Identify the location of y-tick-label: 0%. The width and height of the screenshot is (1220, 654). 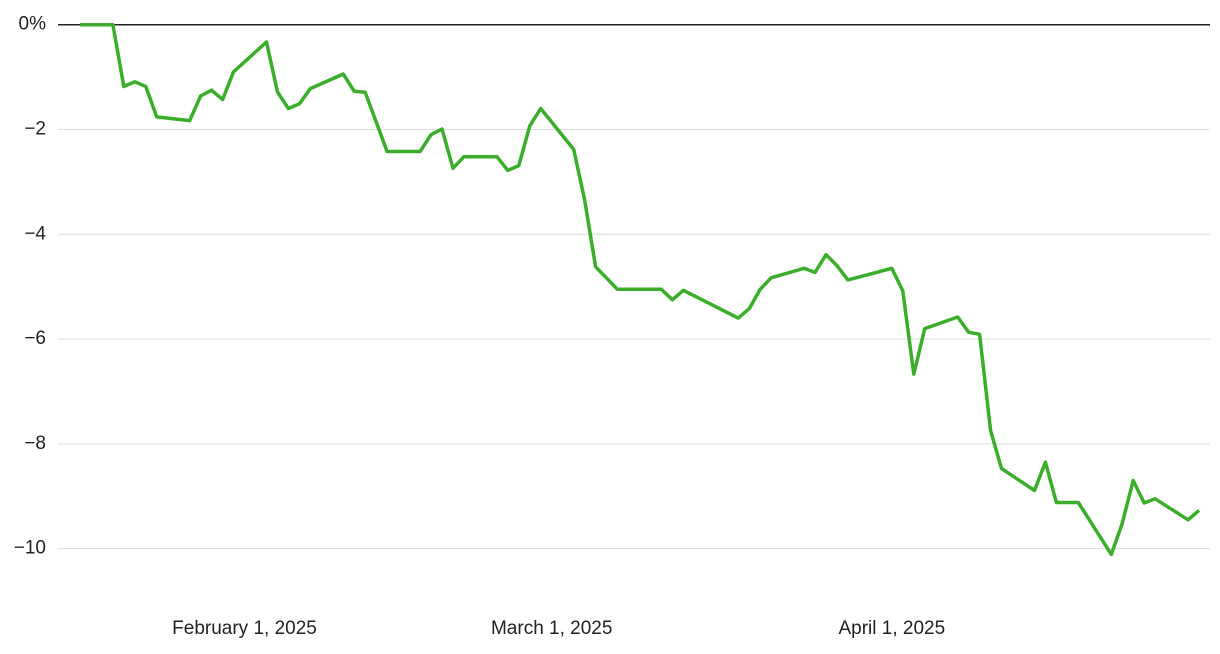
(33, 24).